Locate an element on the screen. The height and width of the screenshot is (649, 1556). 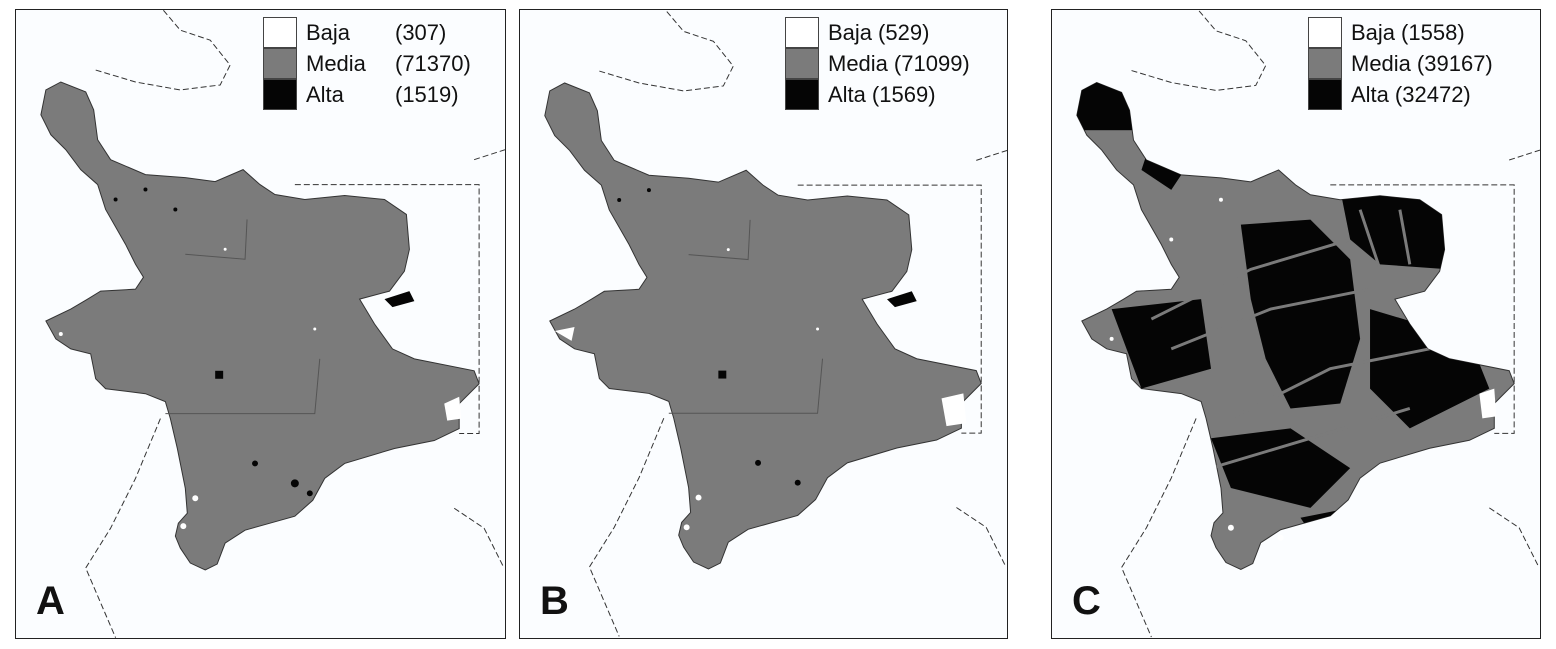
legend-item-alta: Alta (1569) is located at coordinates (877, 94).